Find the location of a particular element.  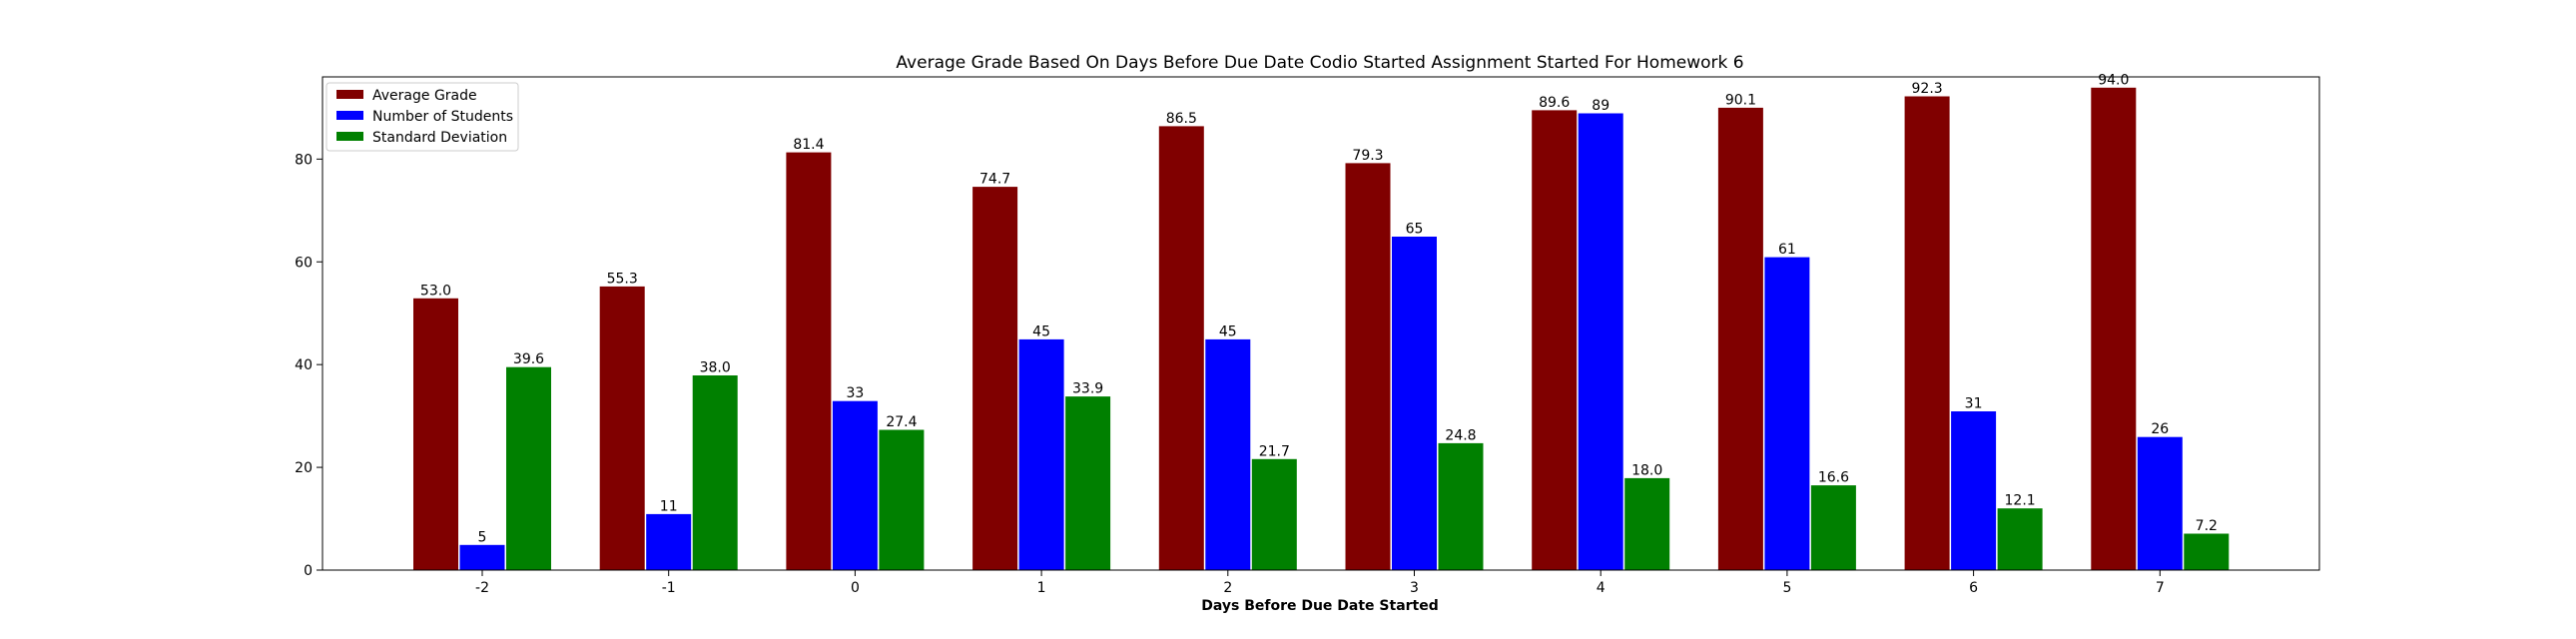

x-tick-label: 3 is located at coordinates (1414, 588).